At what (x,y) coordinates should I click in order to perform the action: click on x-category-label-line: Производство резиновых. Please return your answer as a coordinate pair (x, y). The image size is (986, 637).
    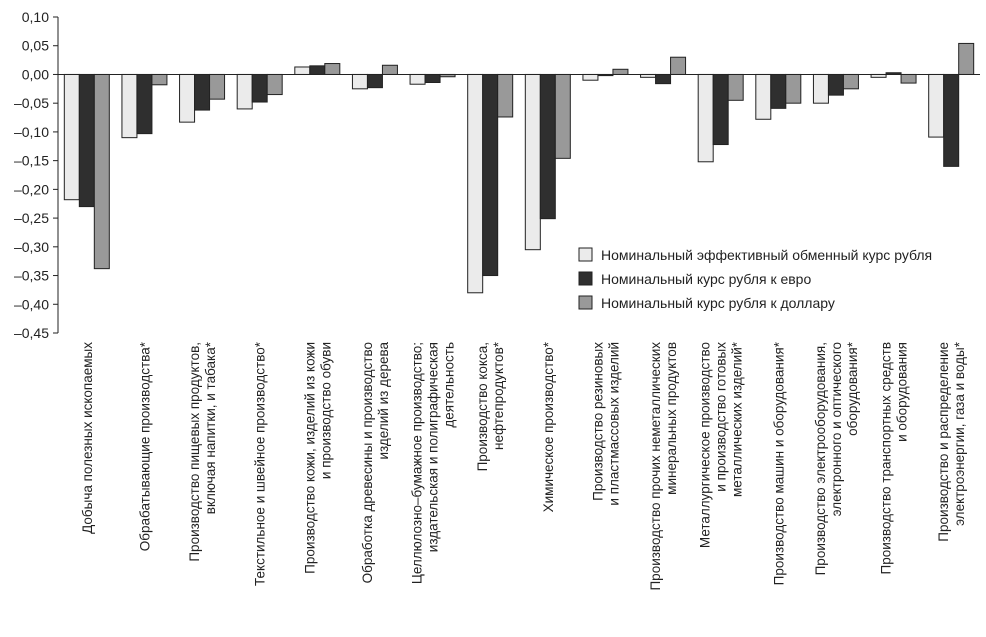
    Looking at the image, I should click on (597, 421).